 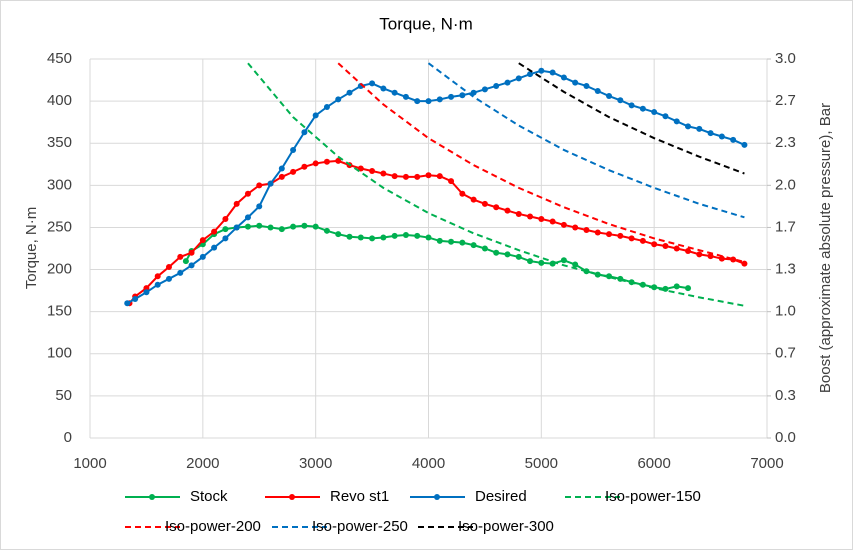 What do you see at coordinates (31, 248) in the screenshot?
I see `y-axis-title: Torque, N·m` at bounding box center [31, 248].